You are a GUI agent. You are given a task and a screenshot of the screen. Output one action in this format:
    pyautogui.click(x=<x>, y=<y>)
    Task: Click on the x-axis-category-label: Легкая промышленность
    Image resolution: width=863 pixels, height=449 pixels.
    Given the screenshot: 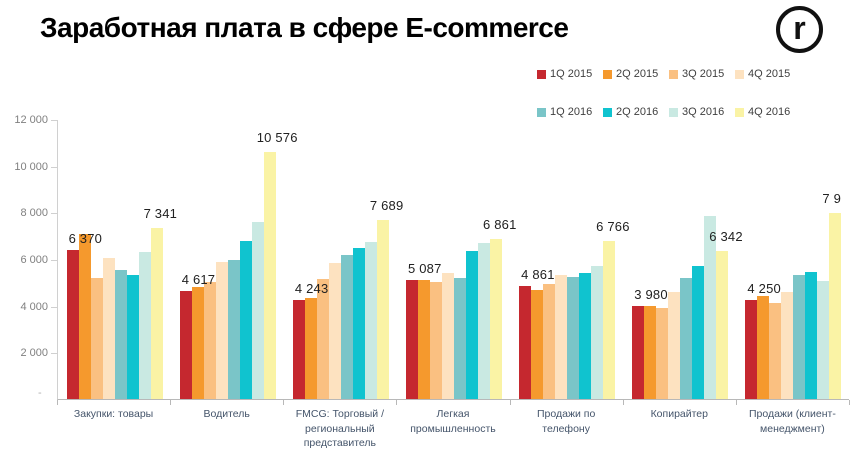 What is the action you would take?
    pyautogui.click(x=453, y=421)
    